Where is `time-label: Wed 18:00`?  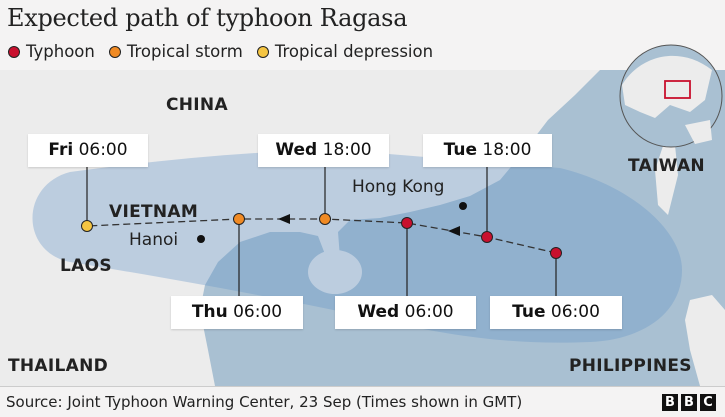
time-label: Wed 18:00 is located at coordinates (323, 150).